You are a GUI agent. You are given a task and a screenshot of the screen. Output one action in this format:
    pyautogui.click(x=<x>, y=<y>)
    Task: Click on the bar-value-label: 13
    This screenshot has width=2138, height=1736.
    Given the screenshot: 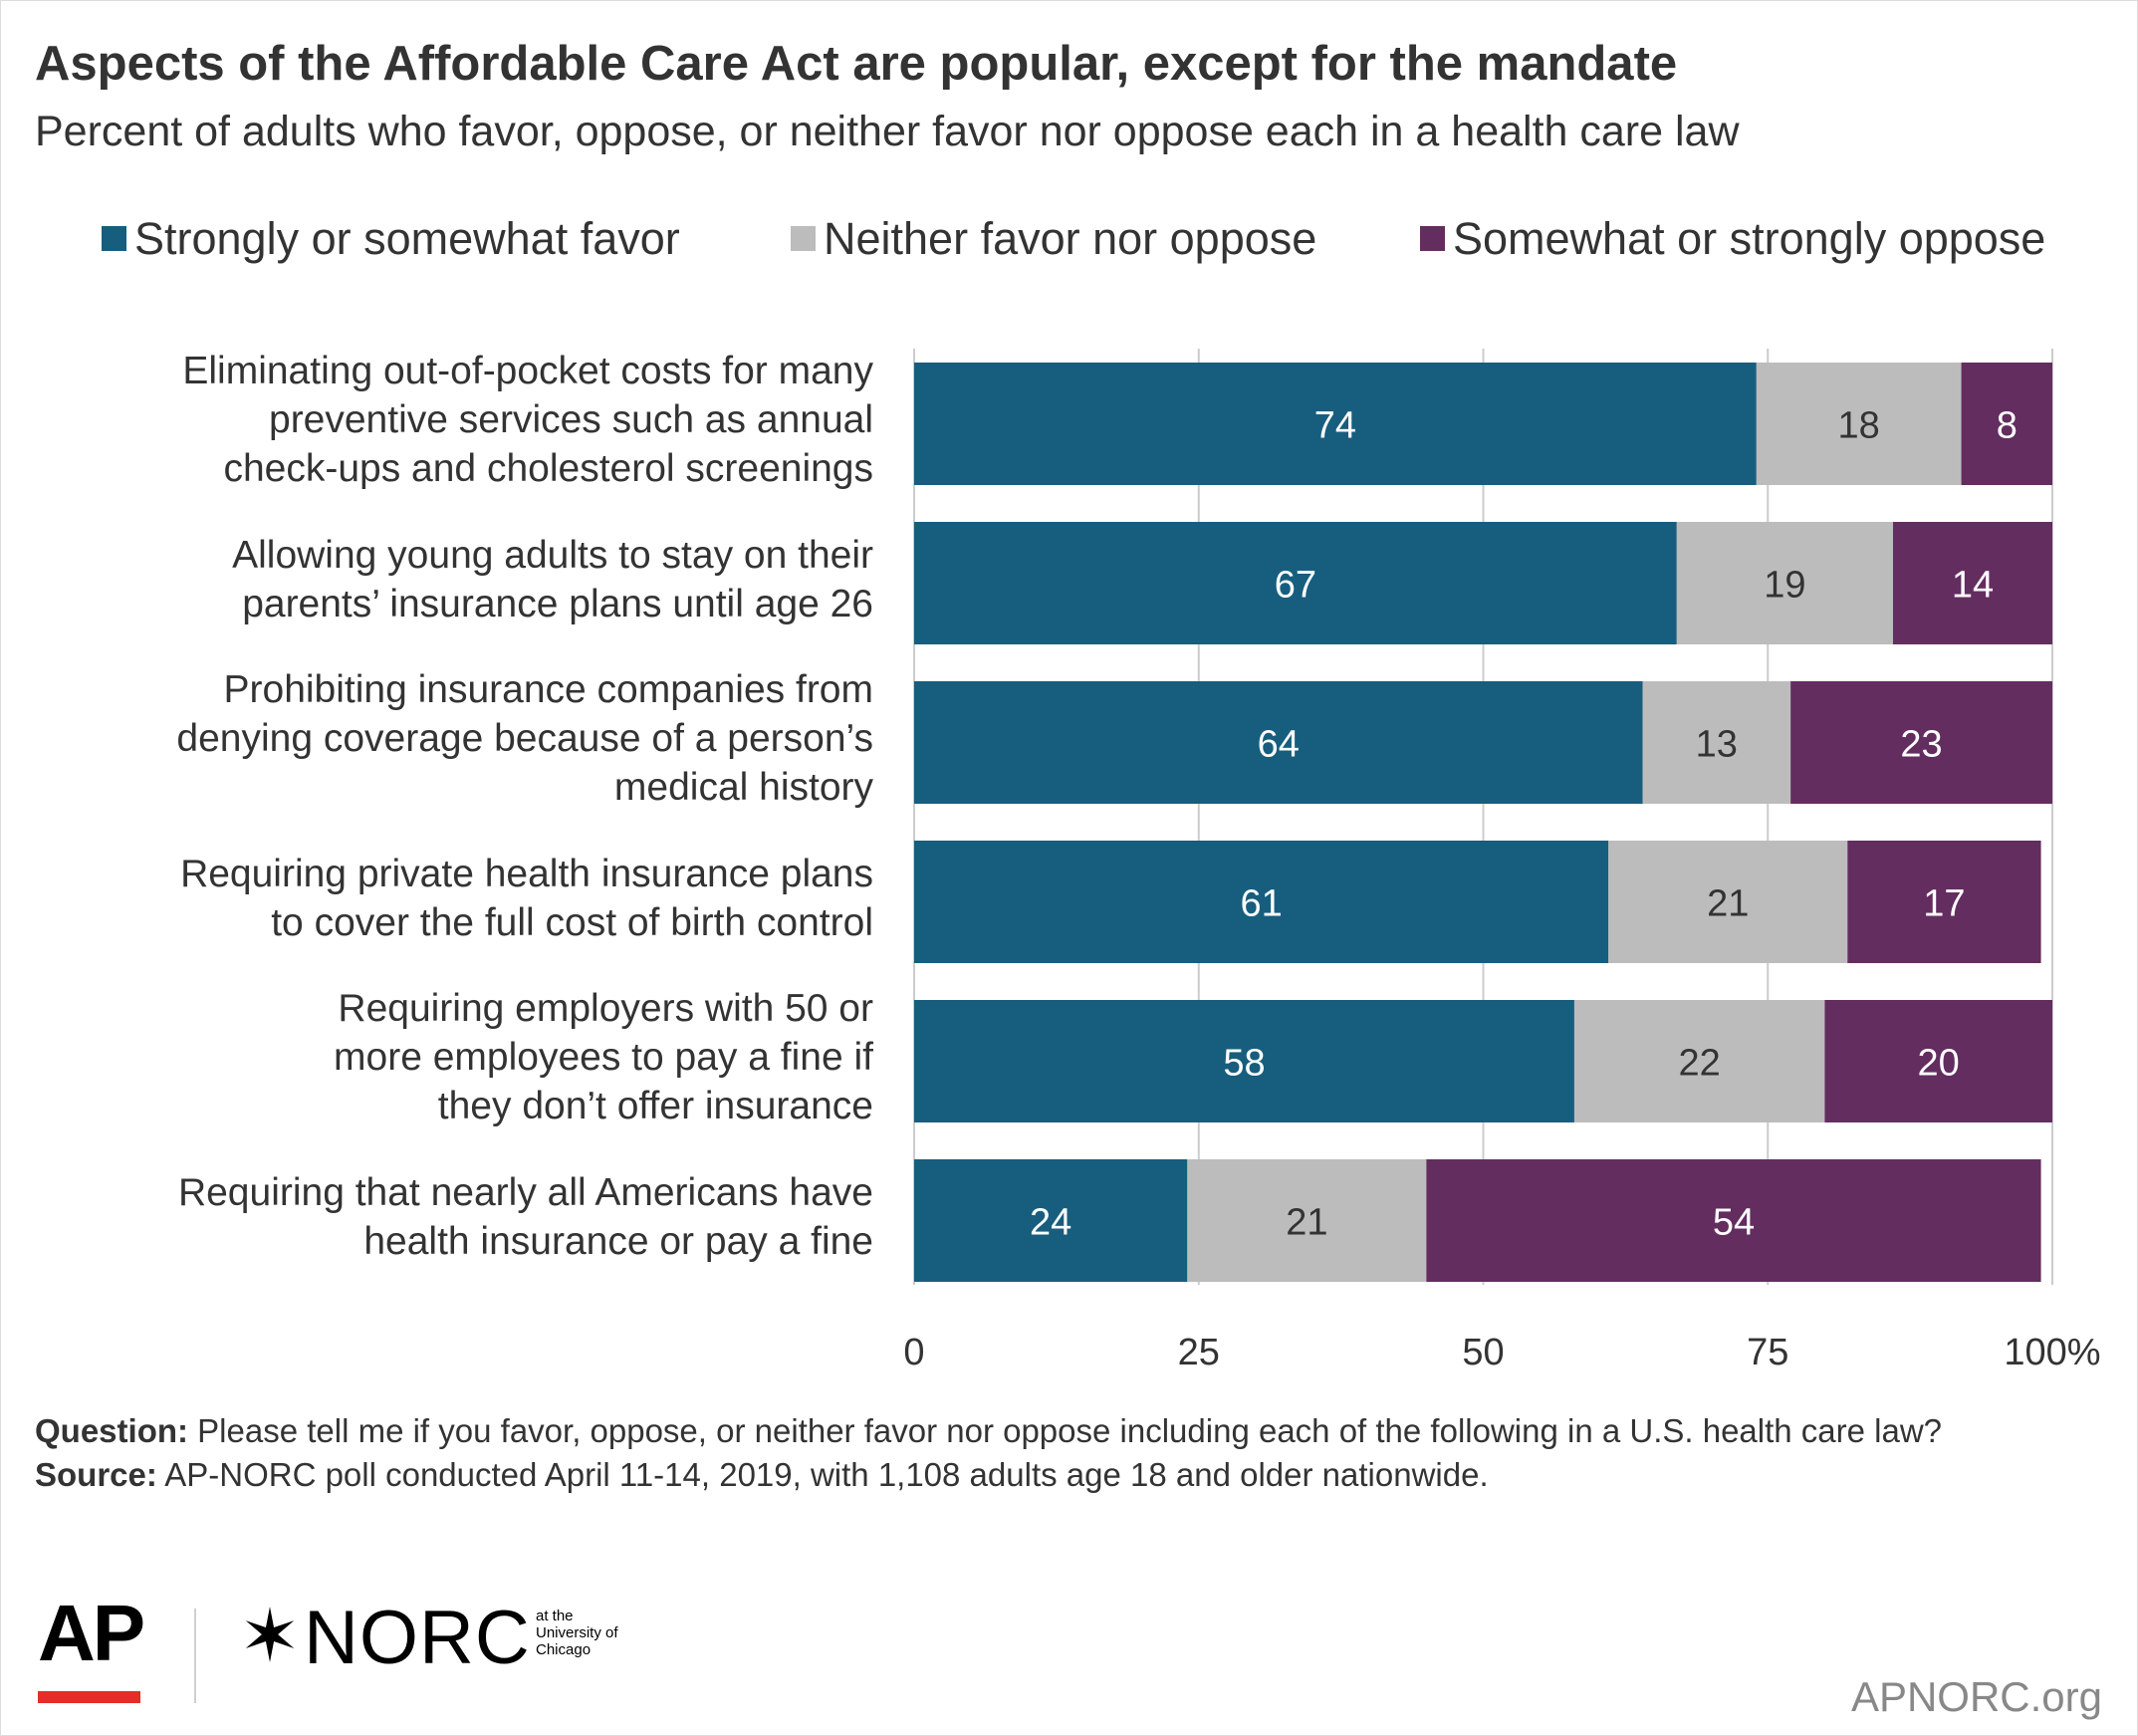 What is the action you would take?
    pyautogui.click(x=1717, y=745)
    